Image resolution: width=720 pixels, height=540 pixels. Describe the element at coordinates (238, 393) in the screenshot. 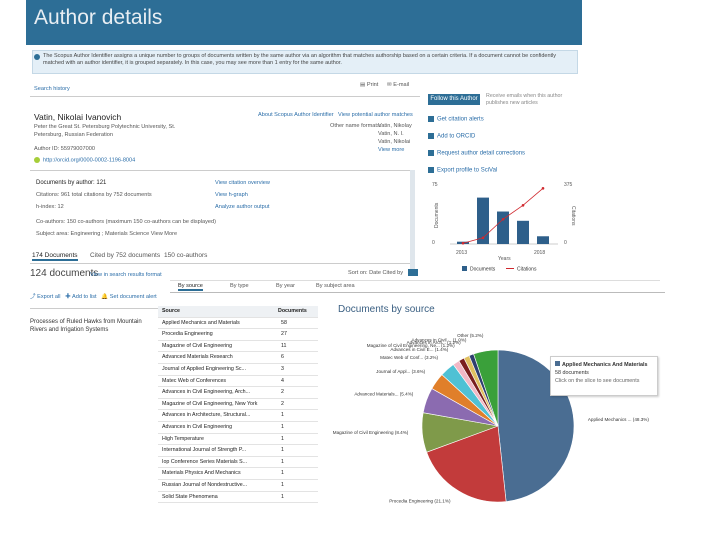

I see `table-row: Advances in Civil Engineering, Arch... 2` at that location.